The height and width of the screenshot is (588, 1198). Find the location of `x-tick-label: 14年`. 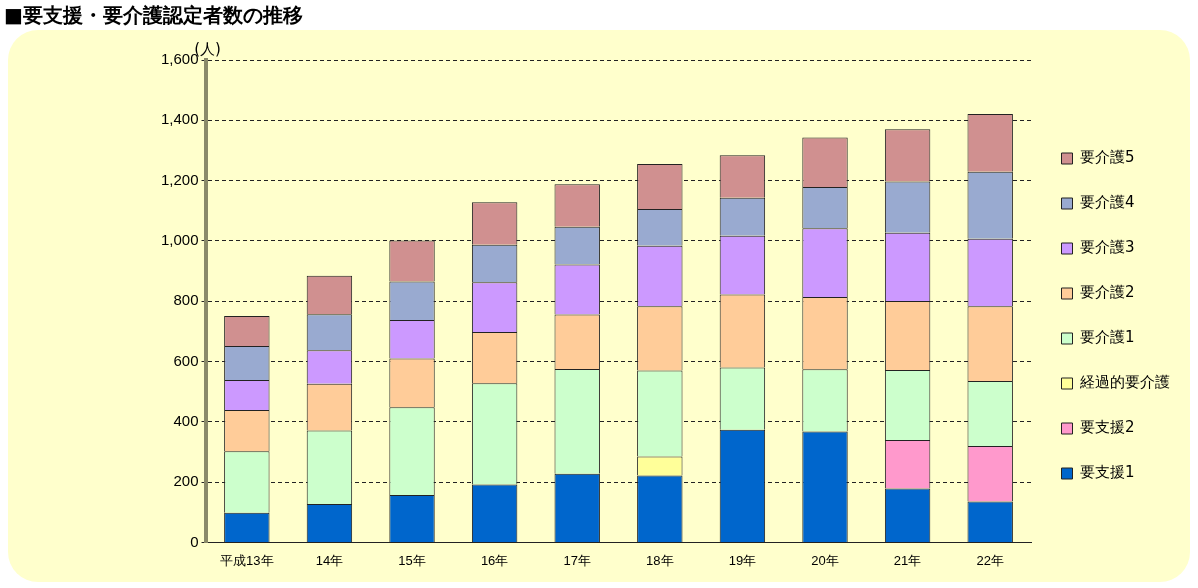

x-tick-label: 14年 is located at coordinates (329, 560).